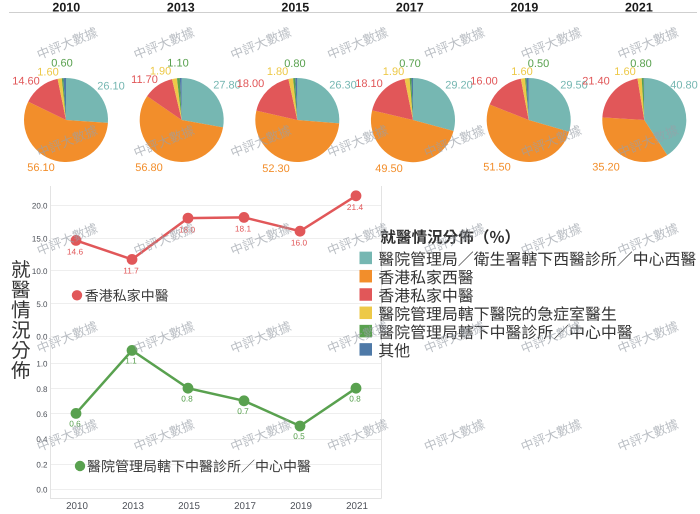  Describe the element at coordinates (61, 64) in the screenshot. I see `svg-text: 0.60` at that location.